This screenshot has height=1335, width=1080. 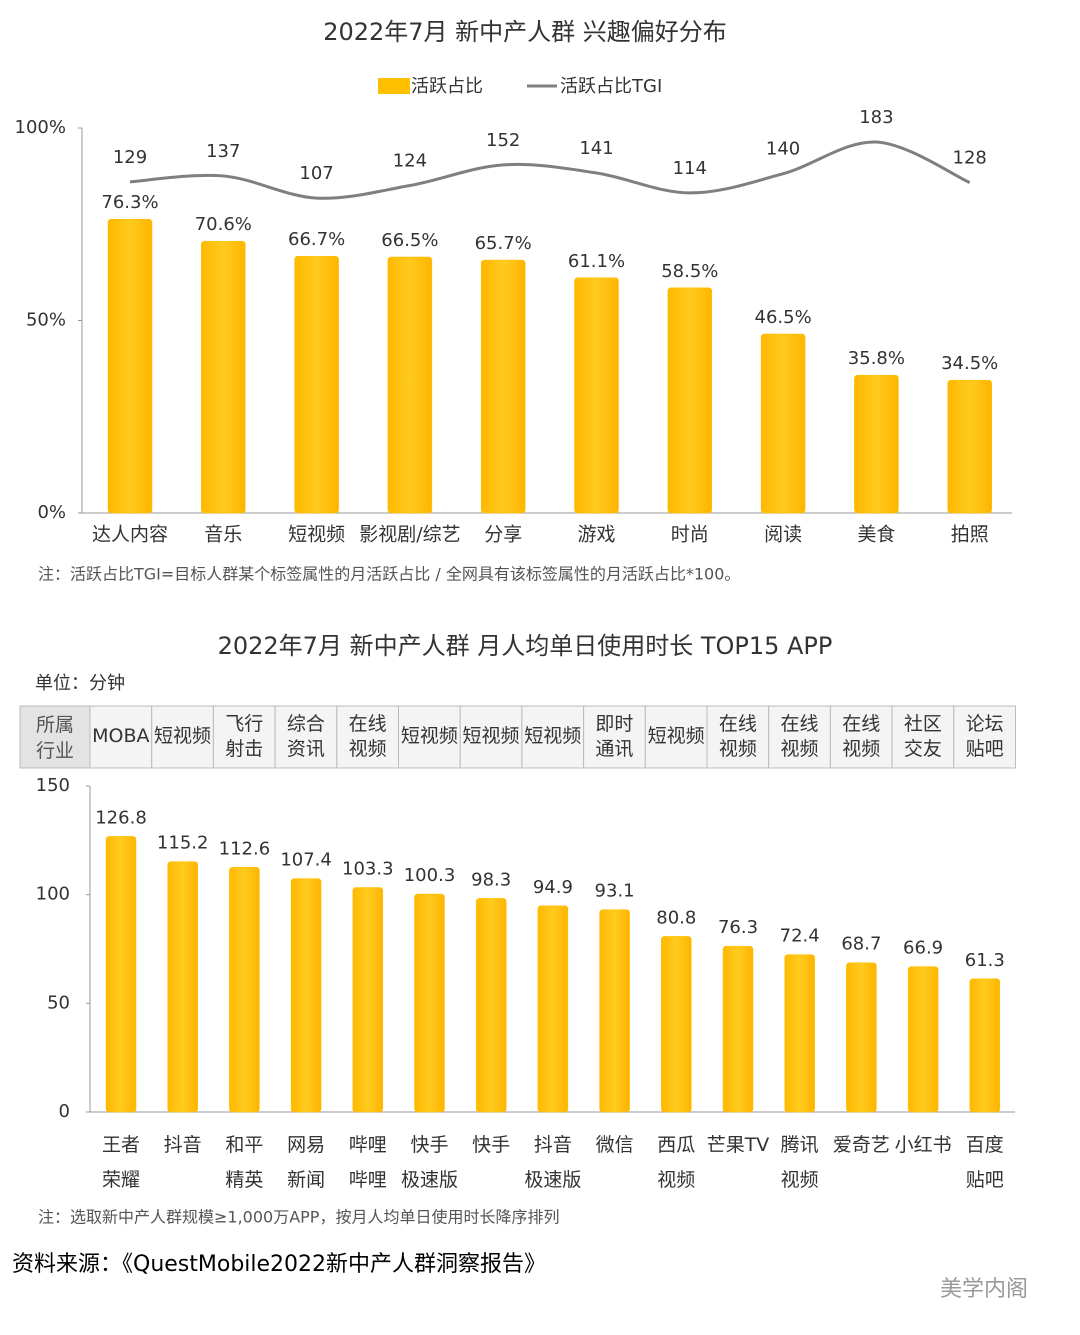 I want to click on table-header: 所属 行业, so click(x=54, y=738).